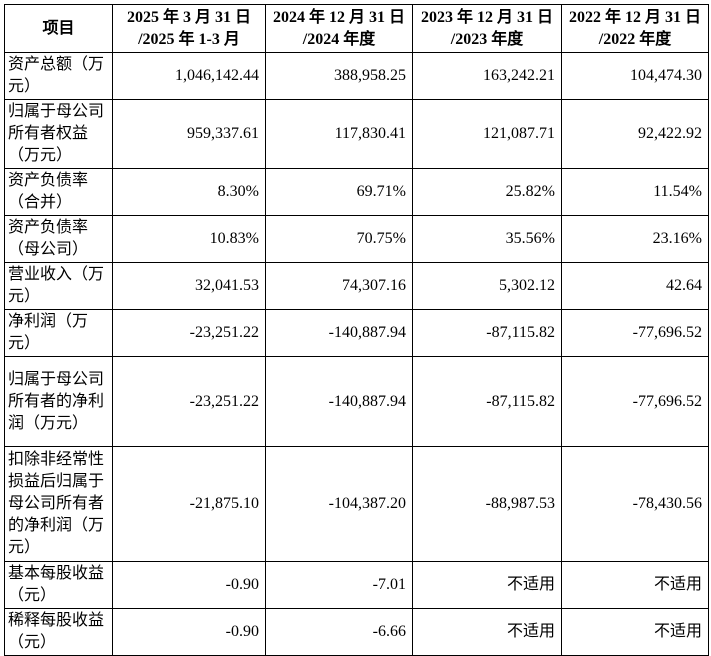 The image size is (711, 656). What do you see at coordinates (338, 17) in the screenshot?
I see `header-text: 2024 年 12 月 31 日` at bounding box center [338, 17].